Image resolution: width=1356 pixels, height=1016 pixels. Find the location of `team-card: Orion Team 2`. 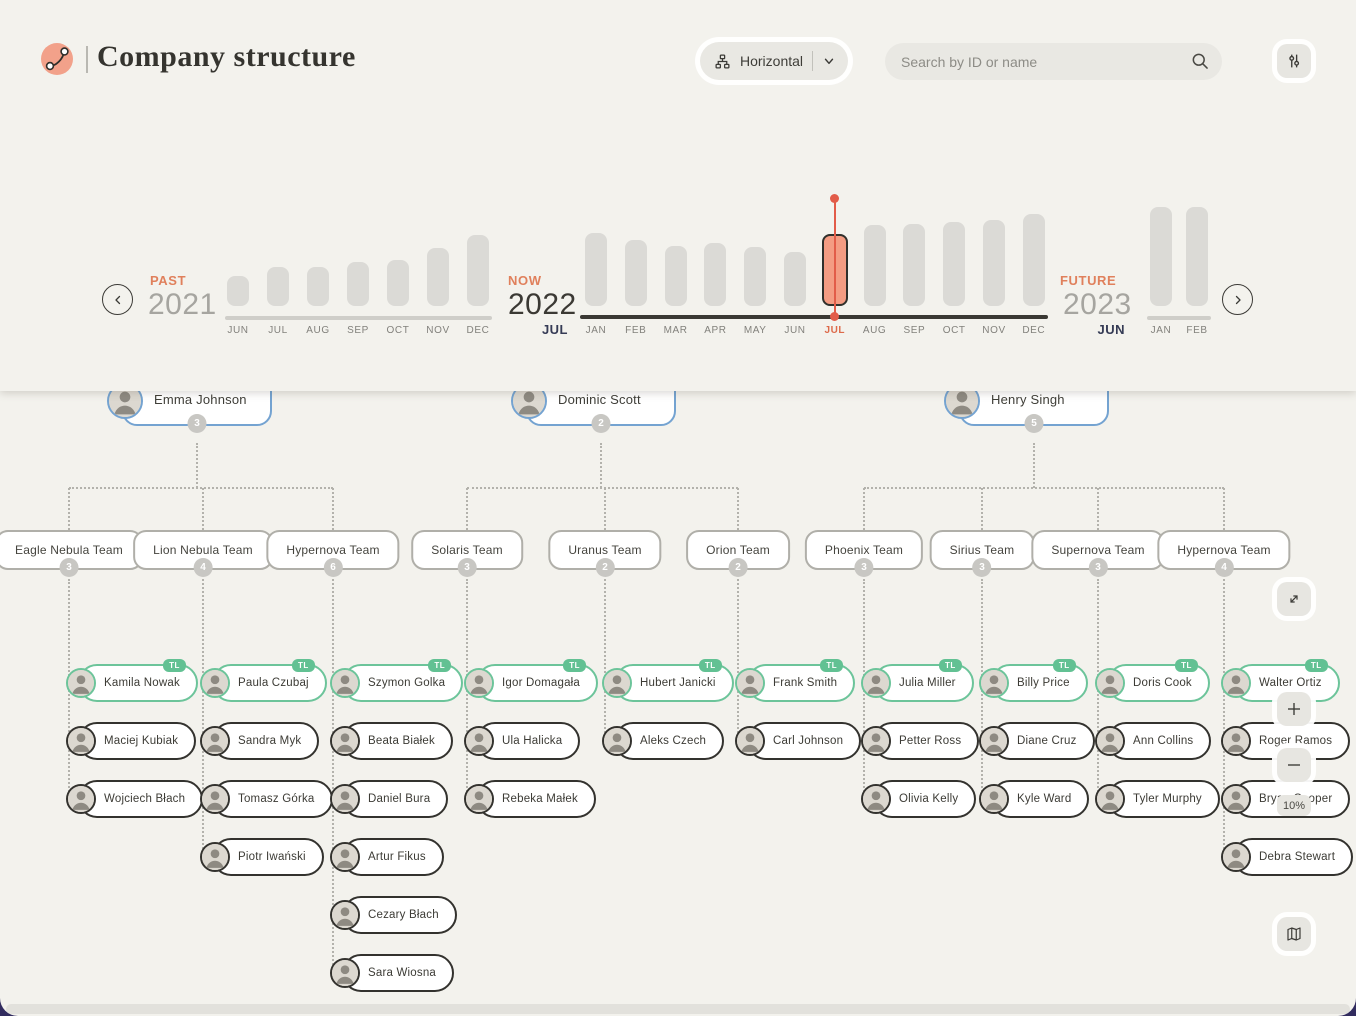

team-card: Orion Team 2 is located at coordinates (738, 553).